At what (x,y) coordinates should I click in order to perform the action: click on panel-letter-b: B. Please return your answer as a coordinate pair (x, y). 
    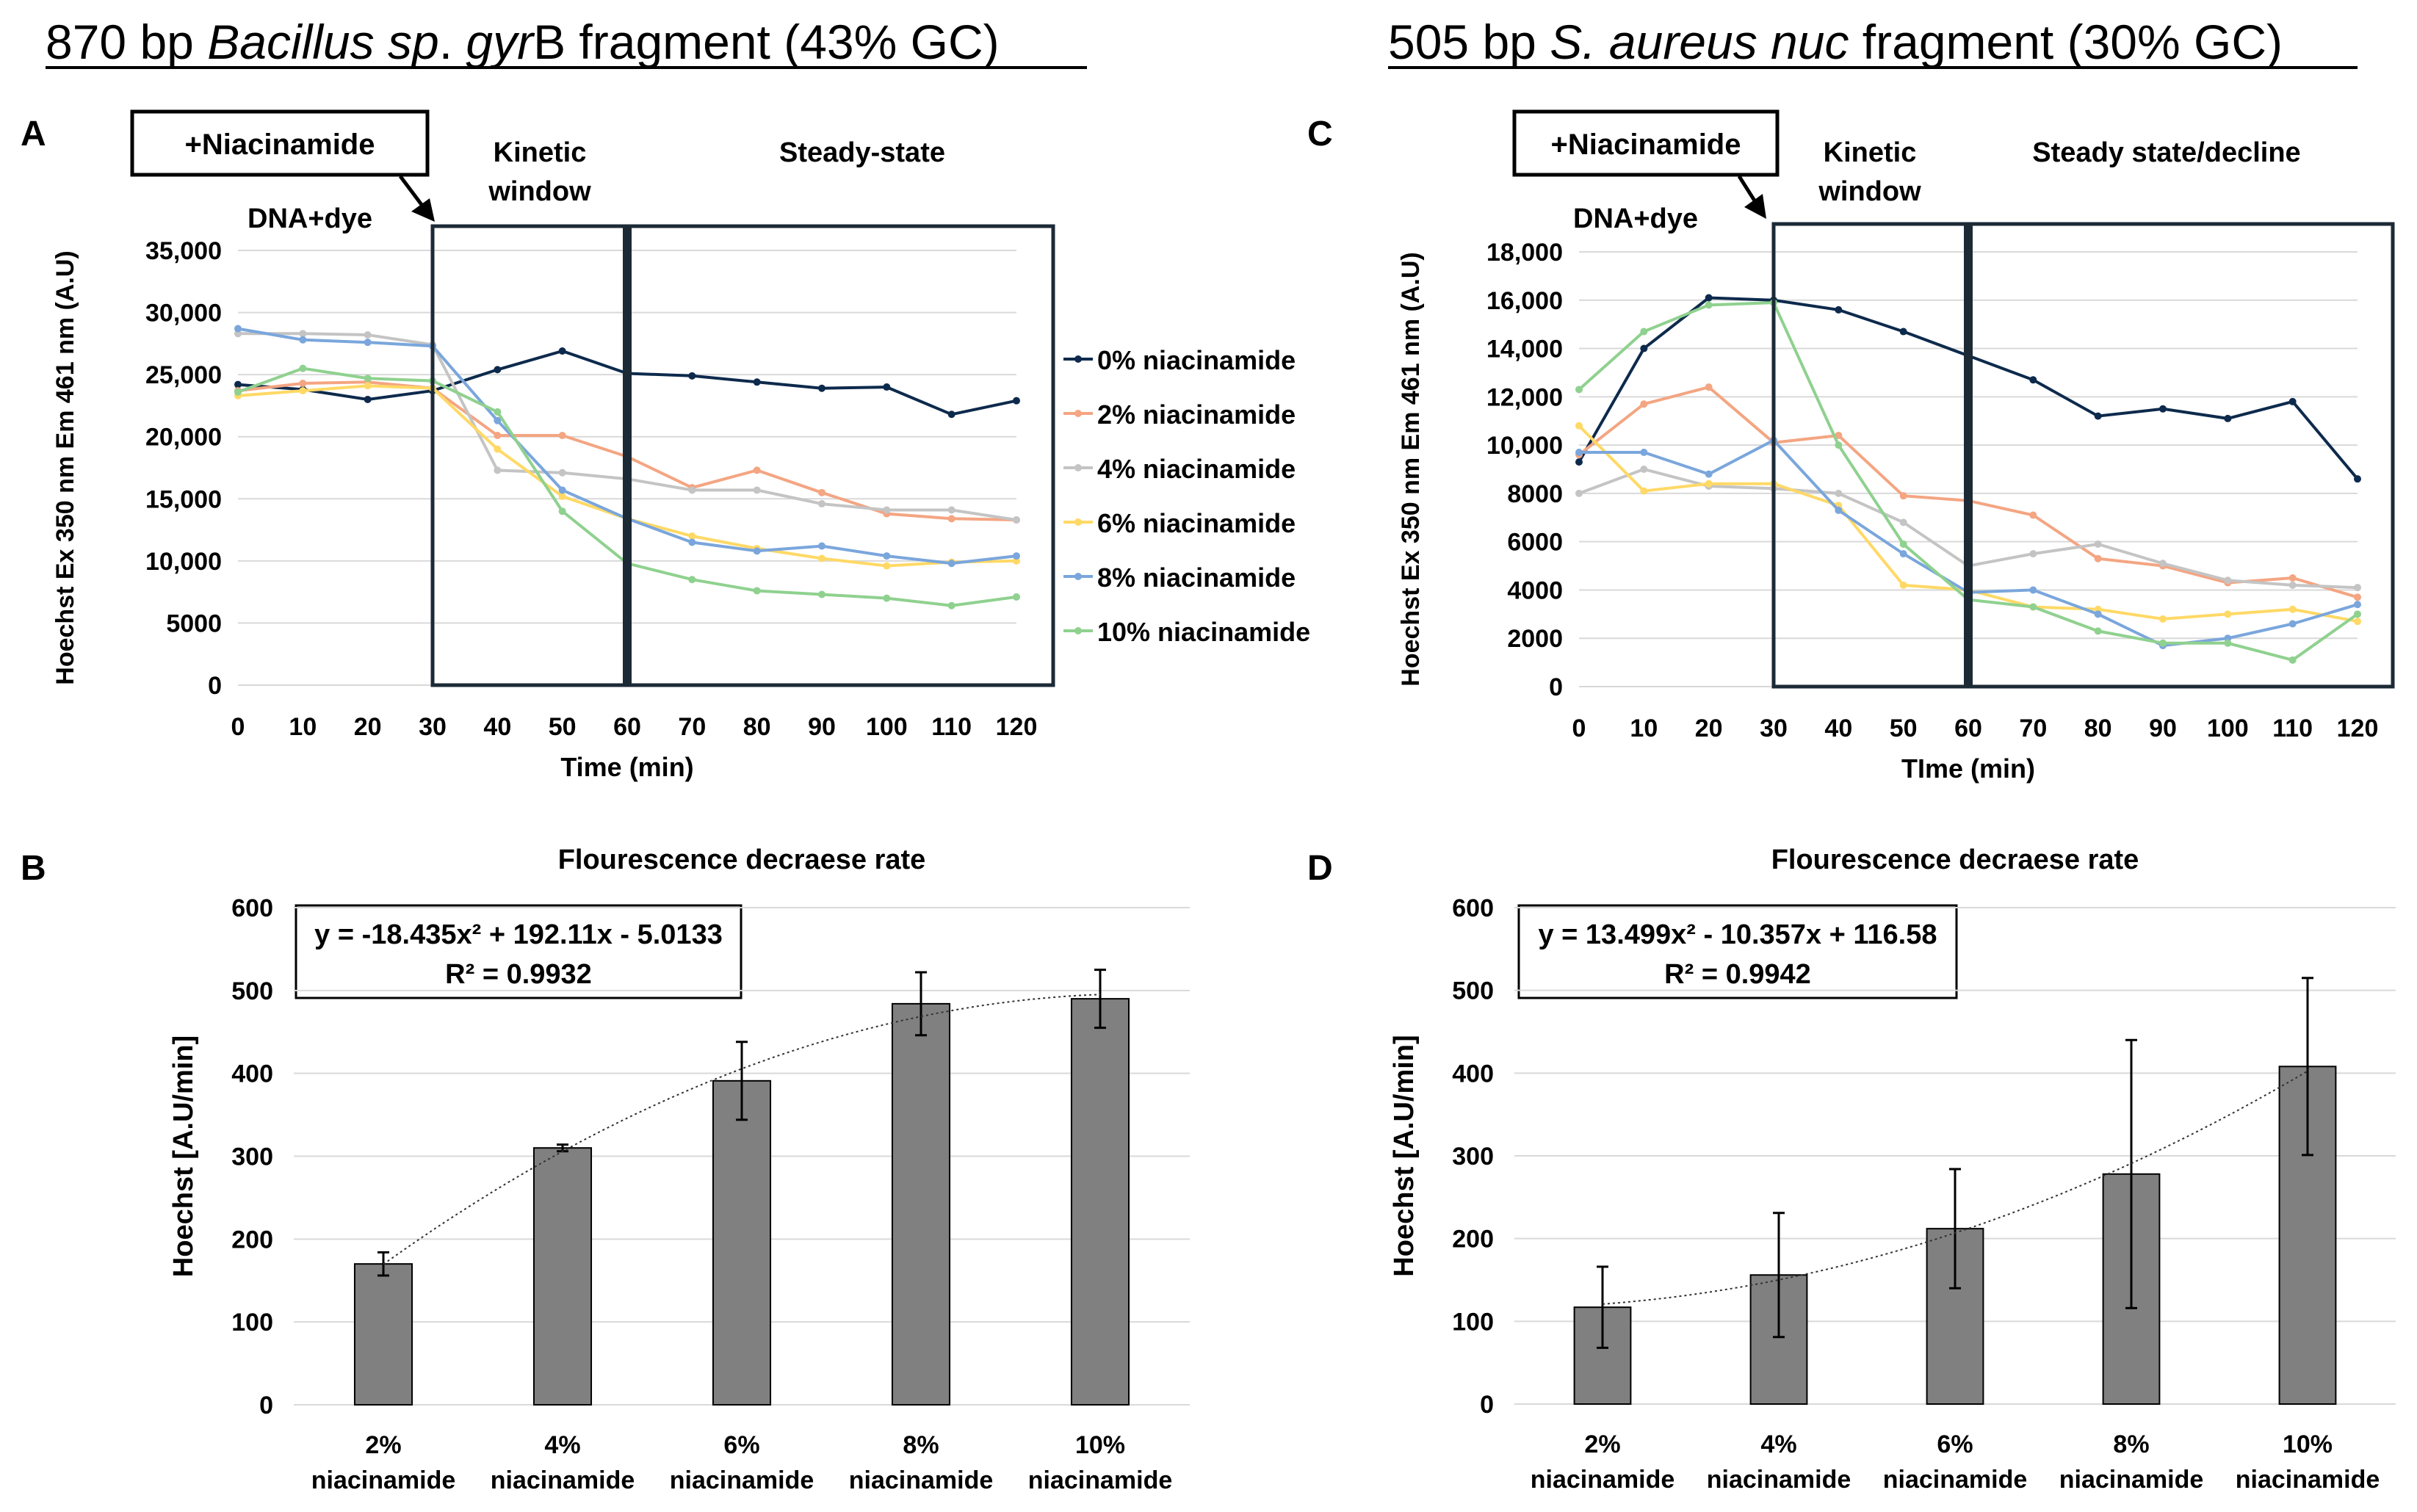
    Looking at the image, I should click on (33, 869).